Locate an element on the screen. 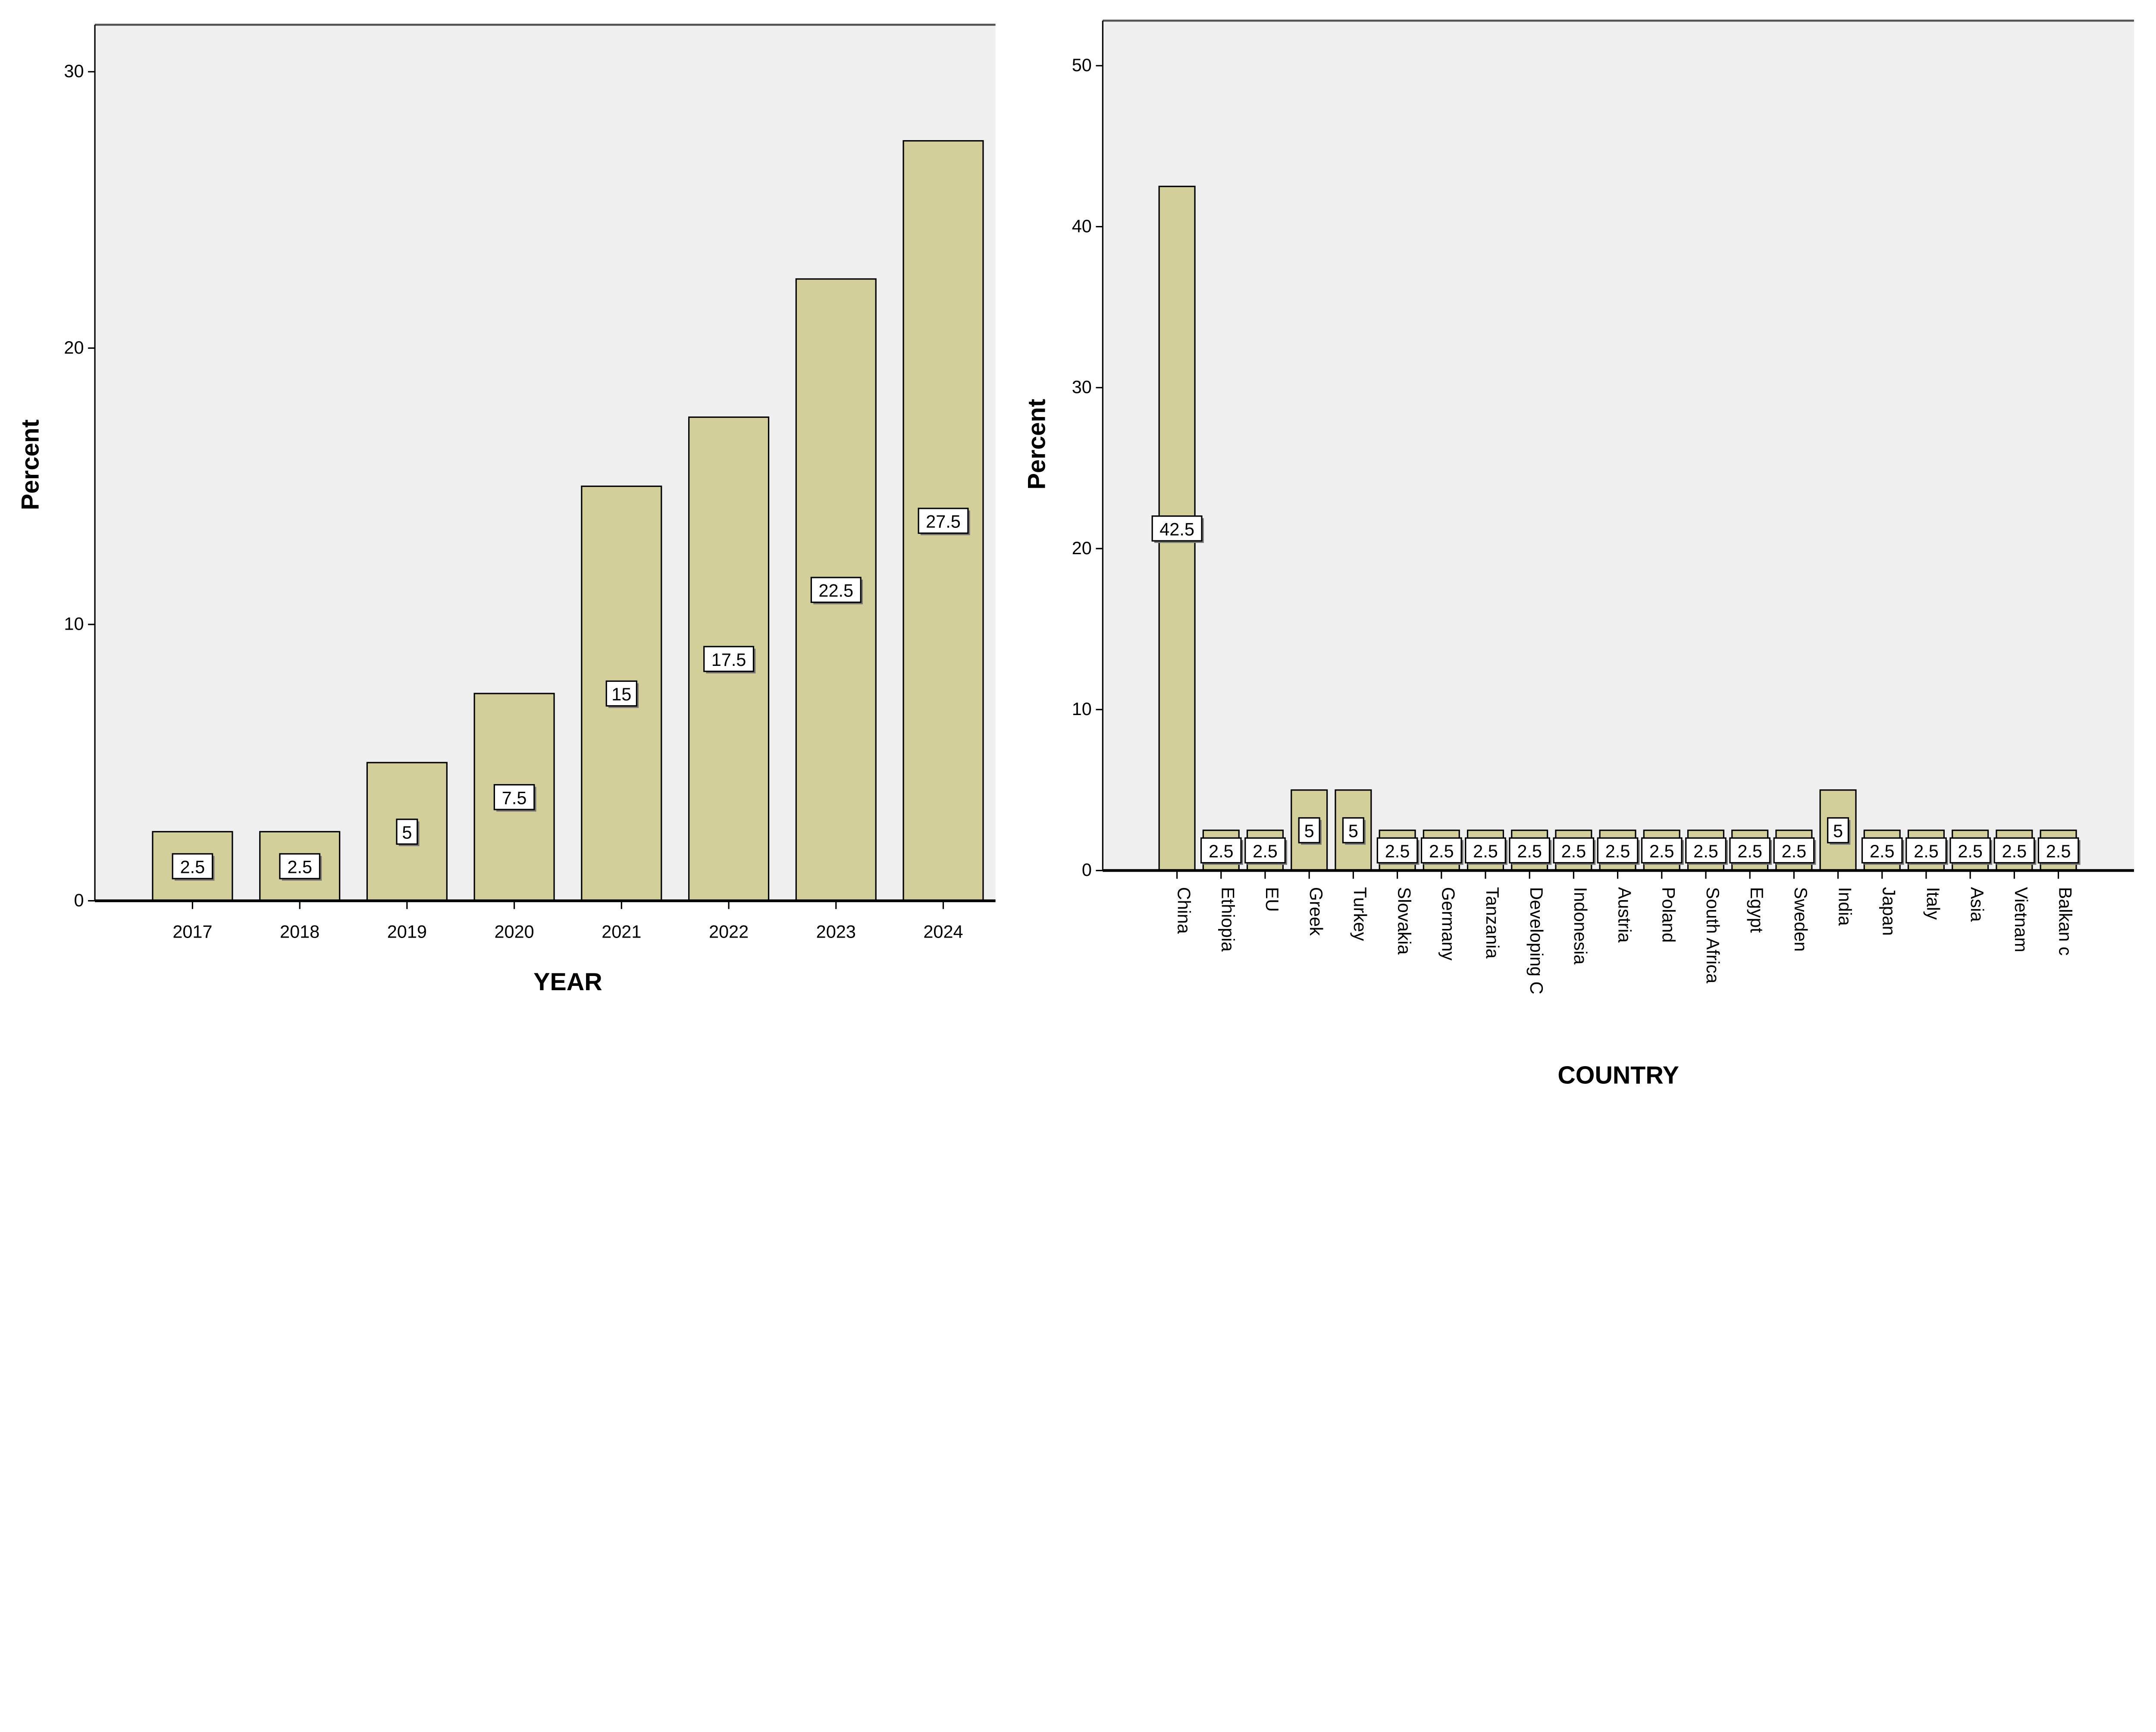 Image resolution: width=2156 pixels, height=1732 pixels. x-tick-label: Greek is located at coordinates (1316, 911).